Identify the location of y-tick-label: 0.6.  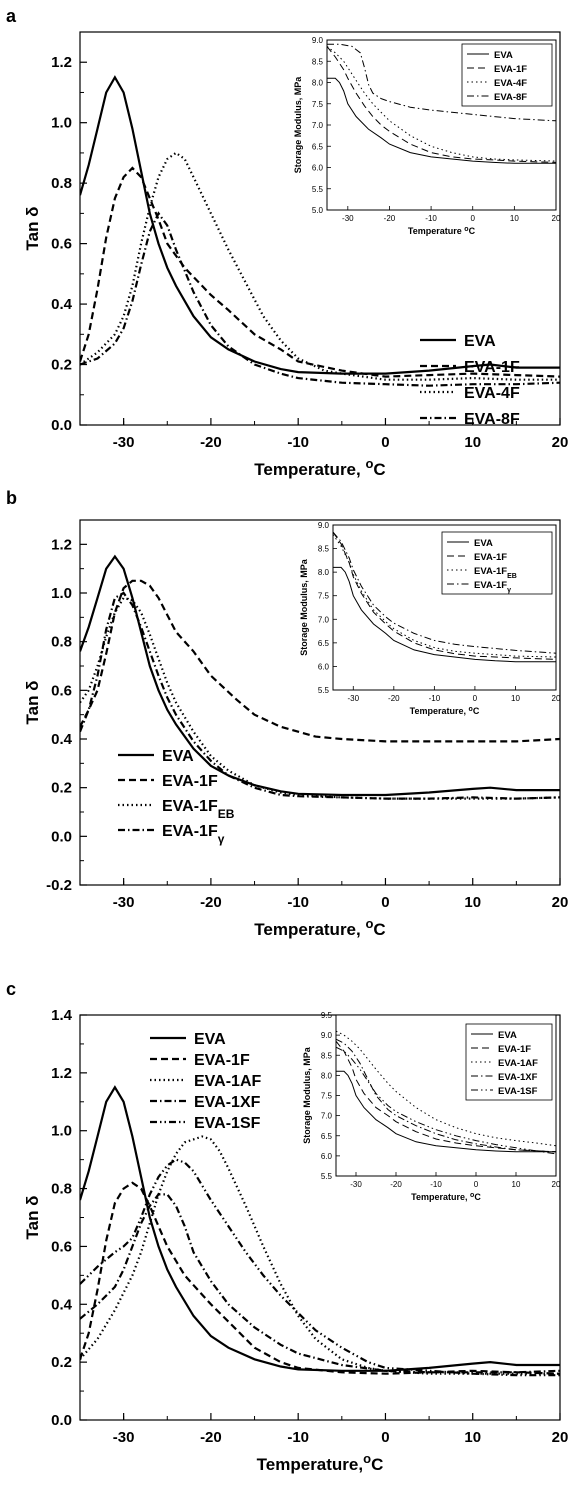
(61, 1246).